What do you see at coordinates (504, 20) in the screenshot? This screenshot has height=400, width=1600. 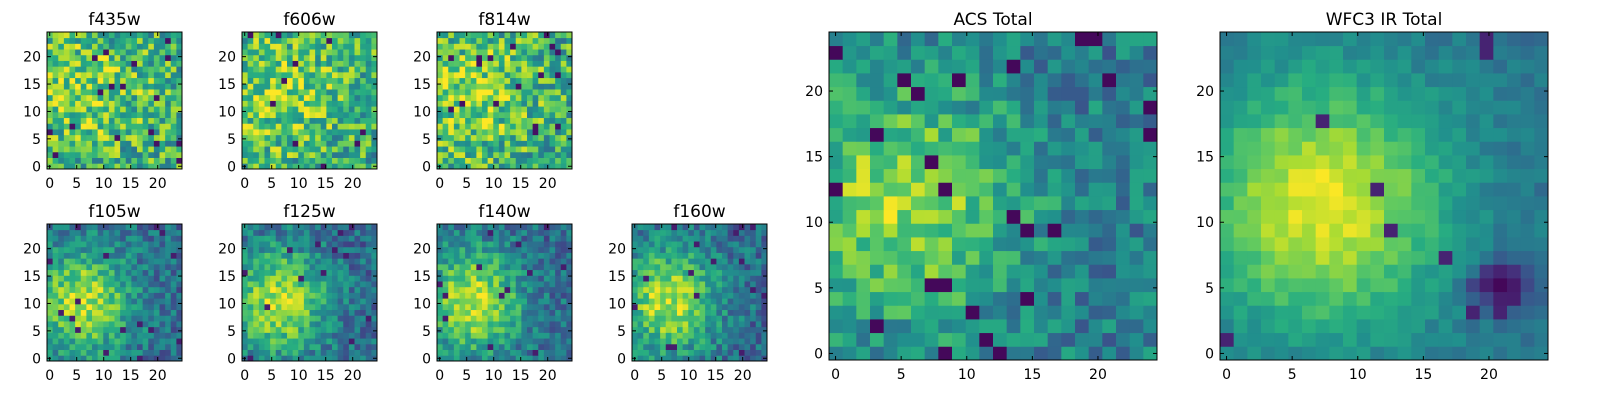 I see `panel-title: f814w` at bounding box center [504, 20].